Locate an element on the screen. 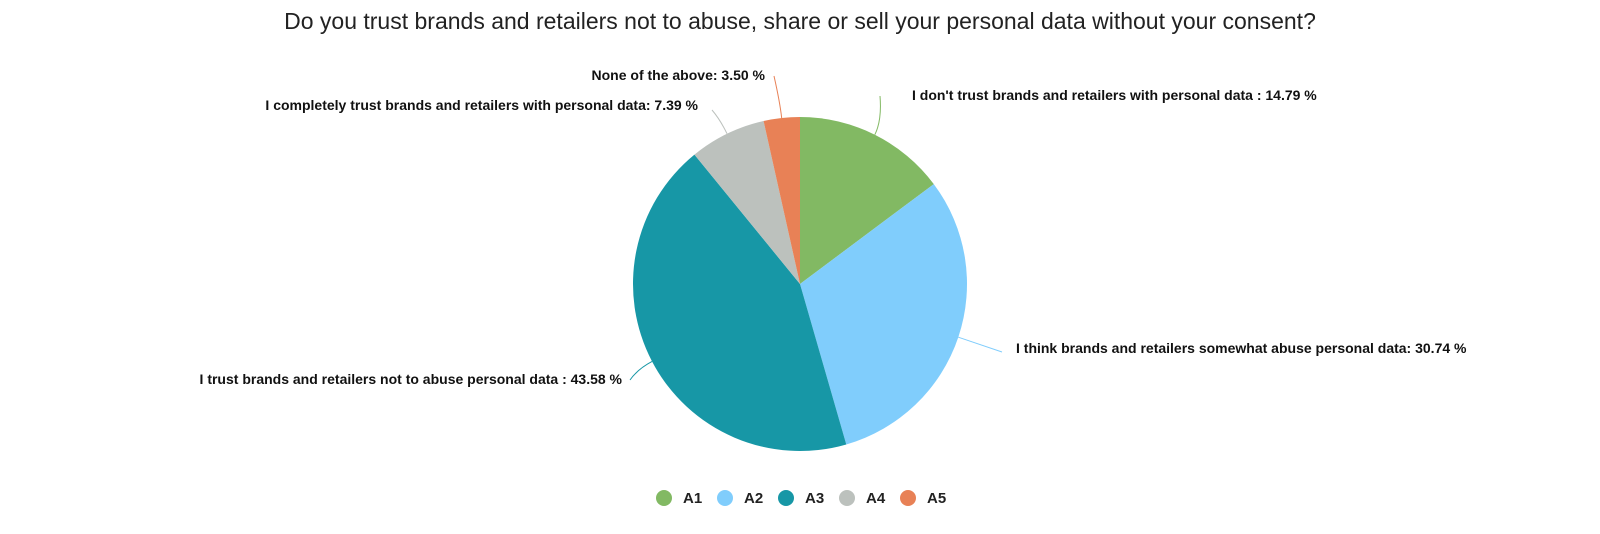 This screenshot has height=534, width=1600. pie-slice-a3 is located at coordinates (740, 302).